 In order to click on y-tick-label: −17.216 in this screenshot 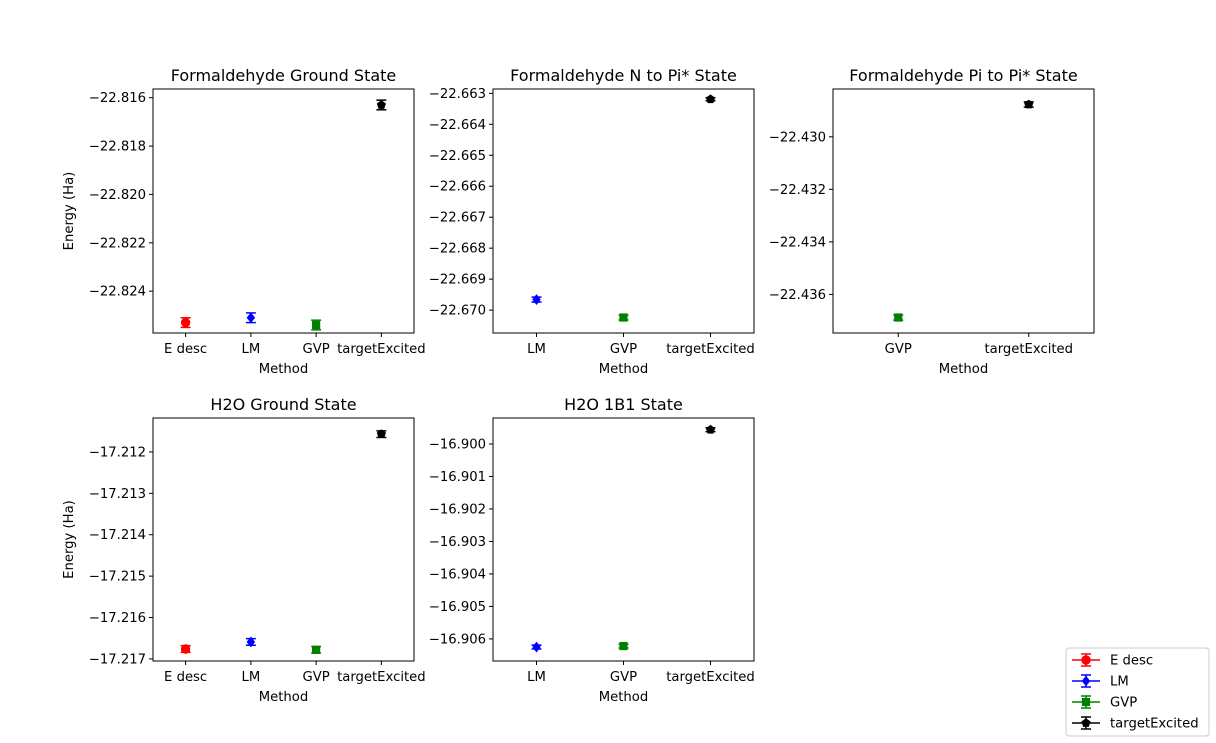, I will do `click(117, 618)`.